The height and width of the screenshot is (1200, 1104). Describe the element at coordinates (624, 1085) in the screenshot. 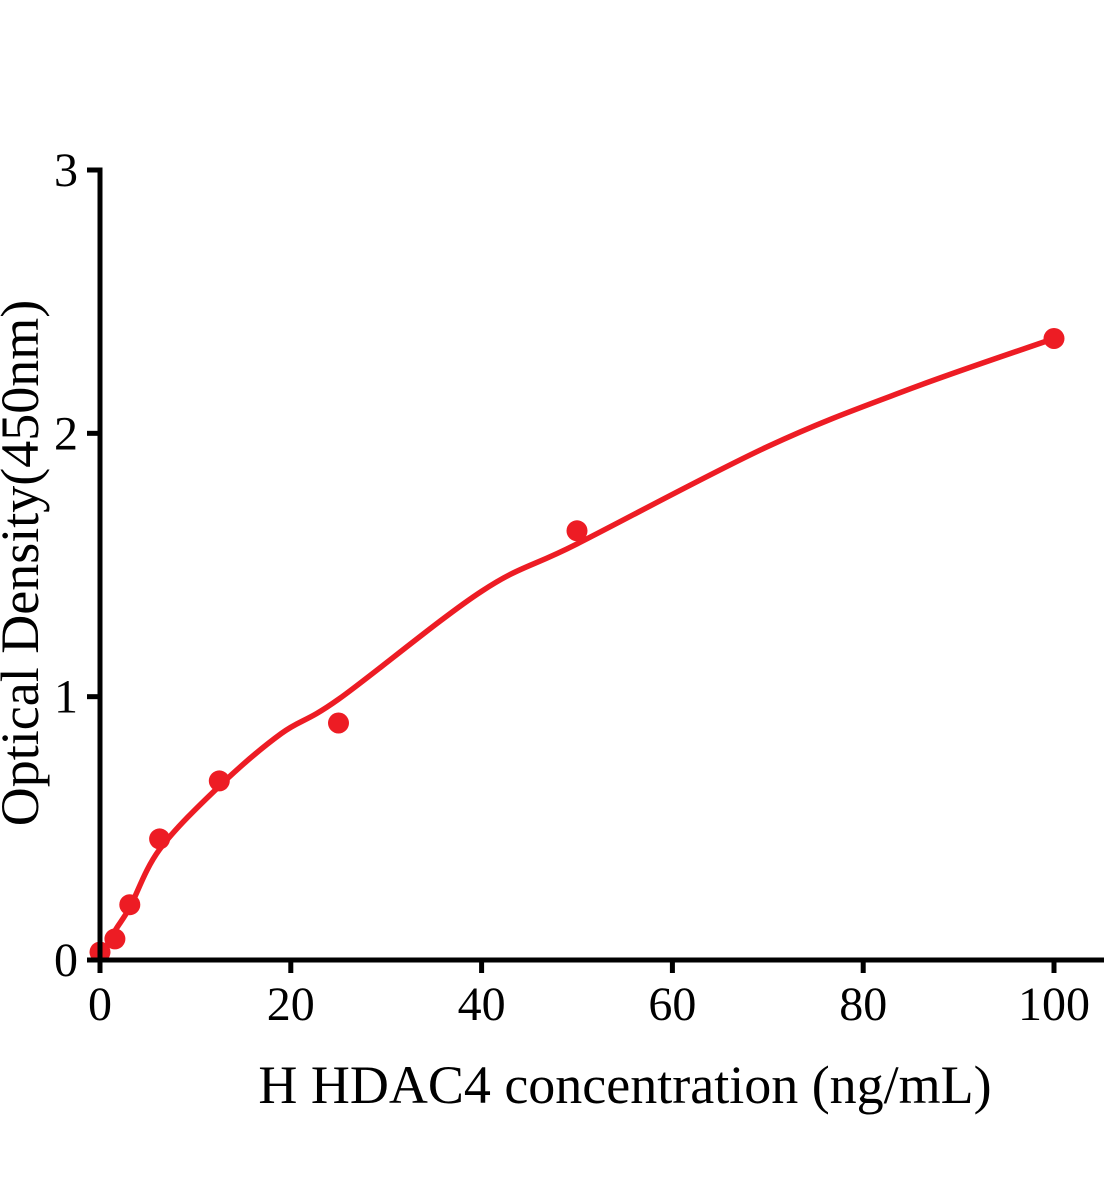

I see `x-axis-label: H HDAC4 concentration (ng/mL)` at that location.